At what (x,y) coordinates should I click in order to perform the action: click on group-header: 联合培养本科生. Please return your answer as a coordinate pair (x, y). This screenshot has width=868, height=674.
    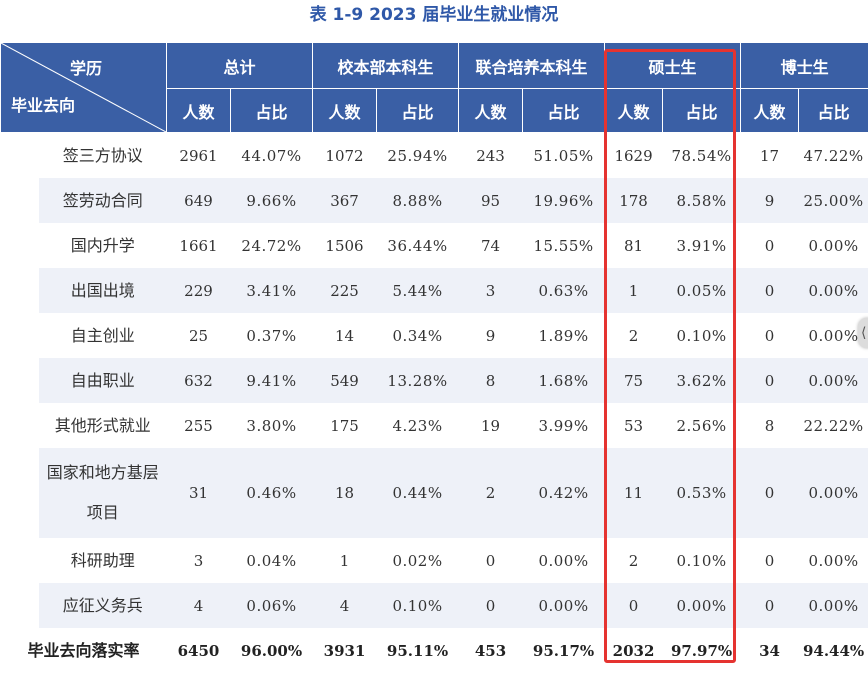
    Looking at the image, I should click on (532, 66).